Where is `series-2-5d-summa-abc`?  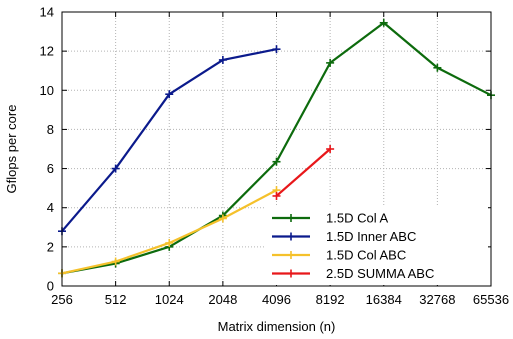 series-2-5d-summa-abc is located at coordinates (303, 172).